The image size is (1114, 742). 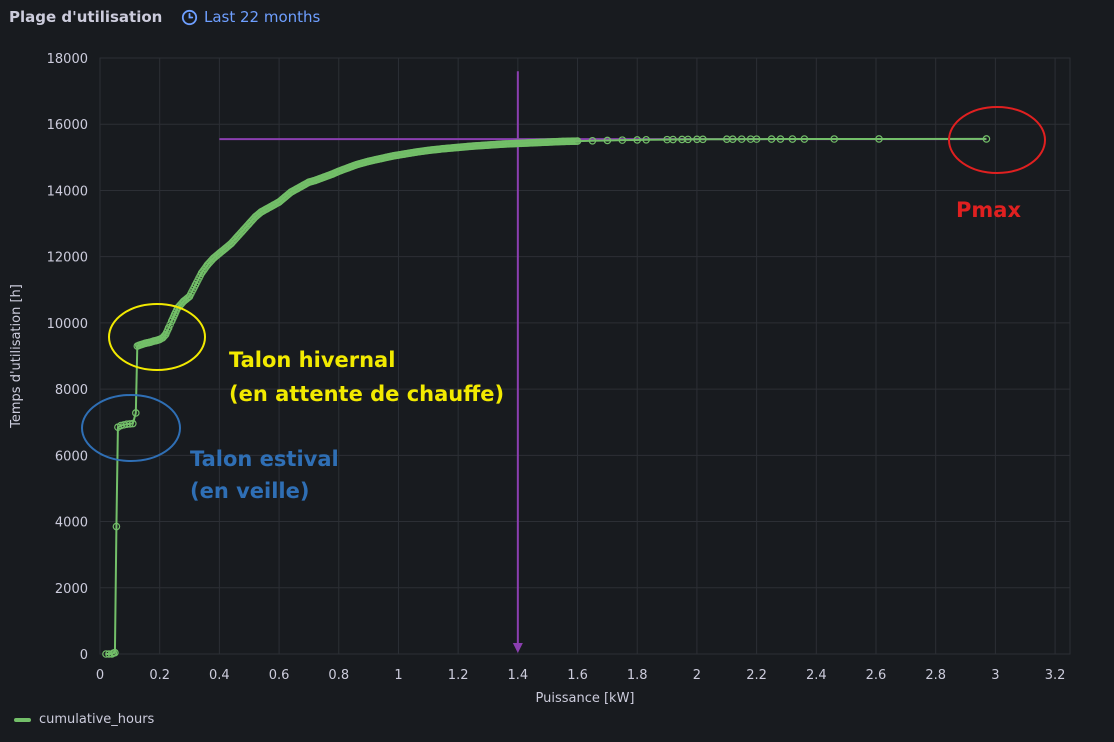 I want to click on pmax-label: Pmax, so click(x=988, y=210).